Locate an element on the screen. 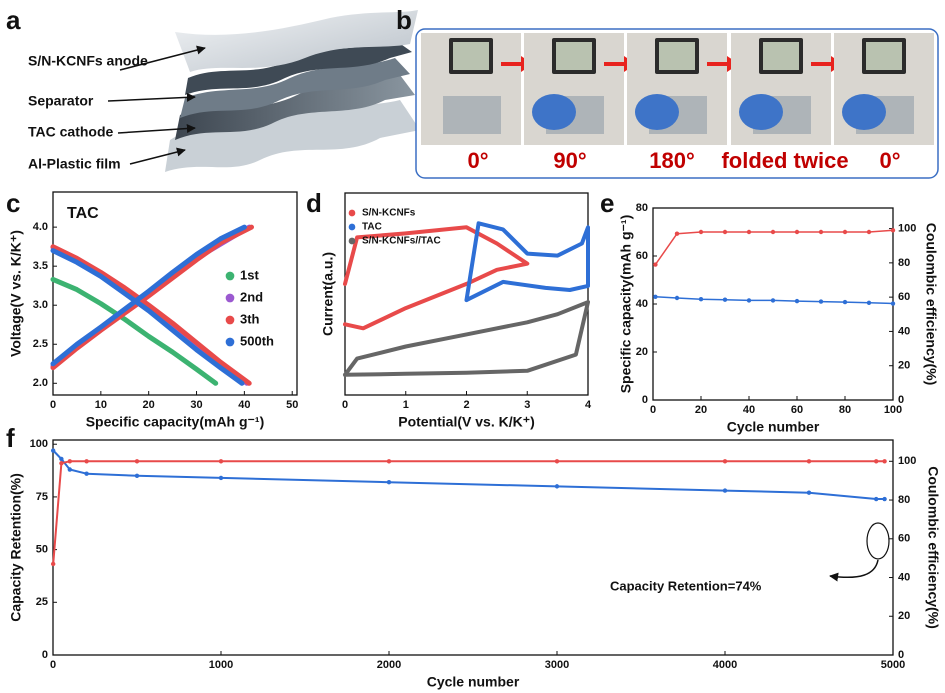  x-tick-label: 3 is located at coordinates (527, 405).